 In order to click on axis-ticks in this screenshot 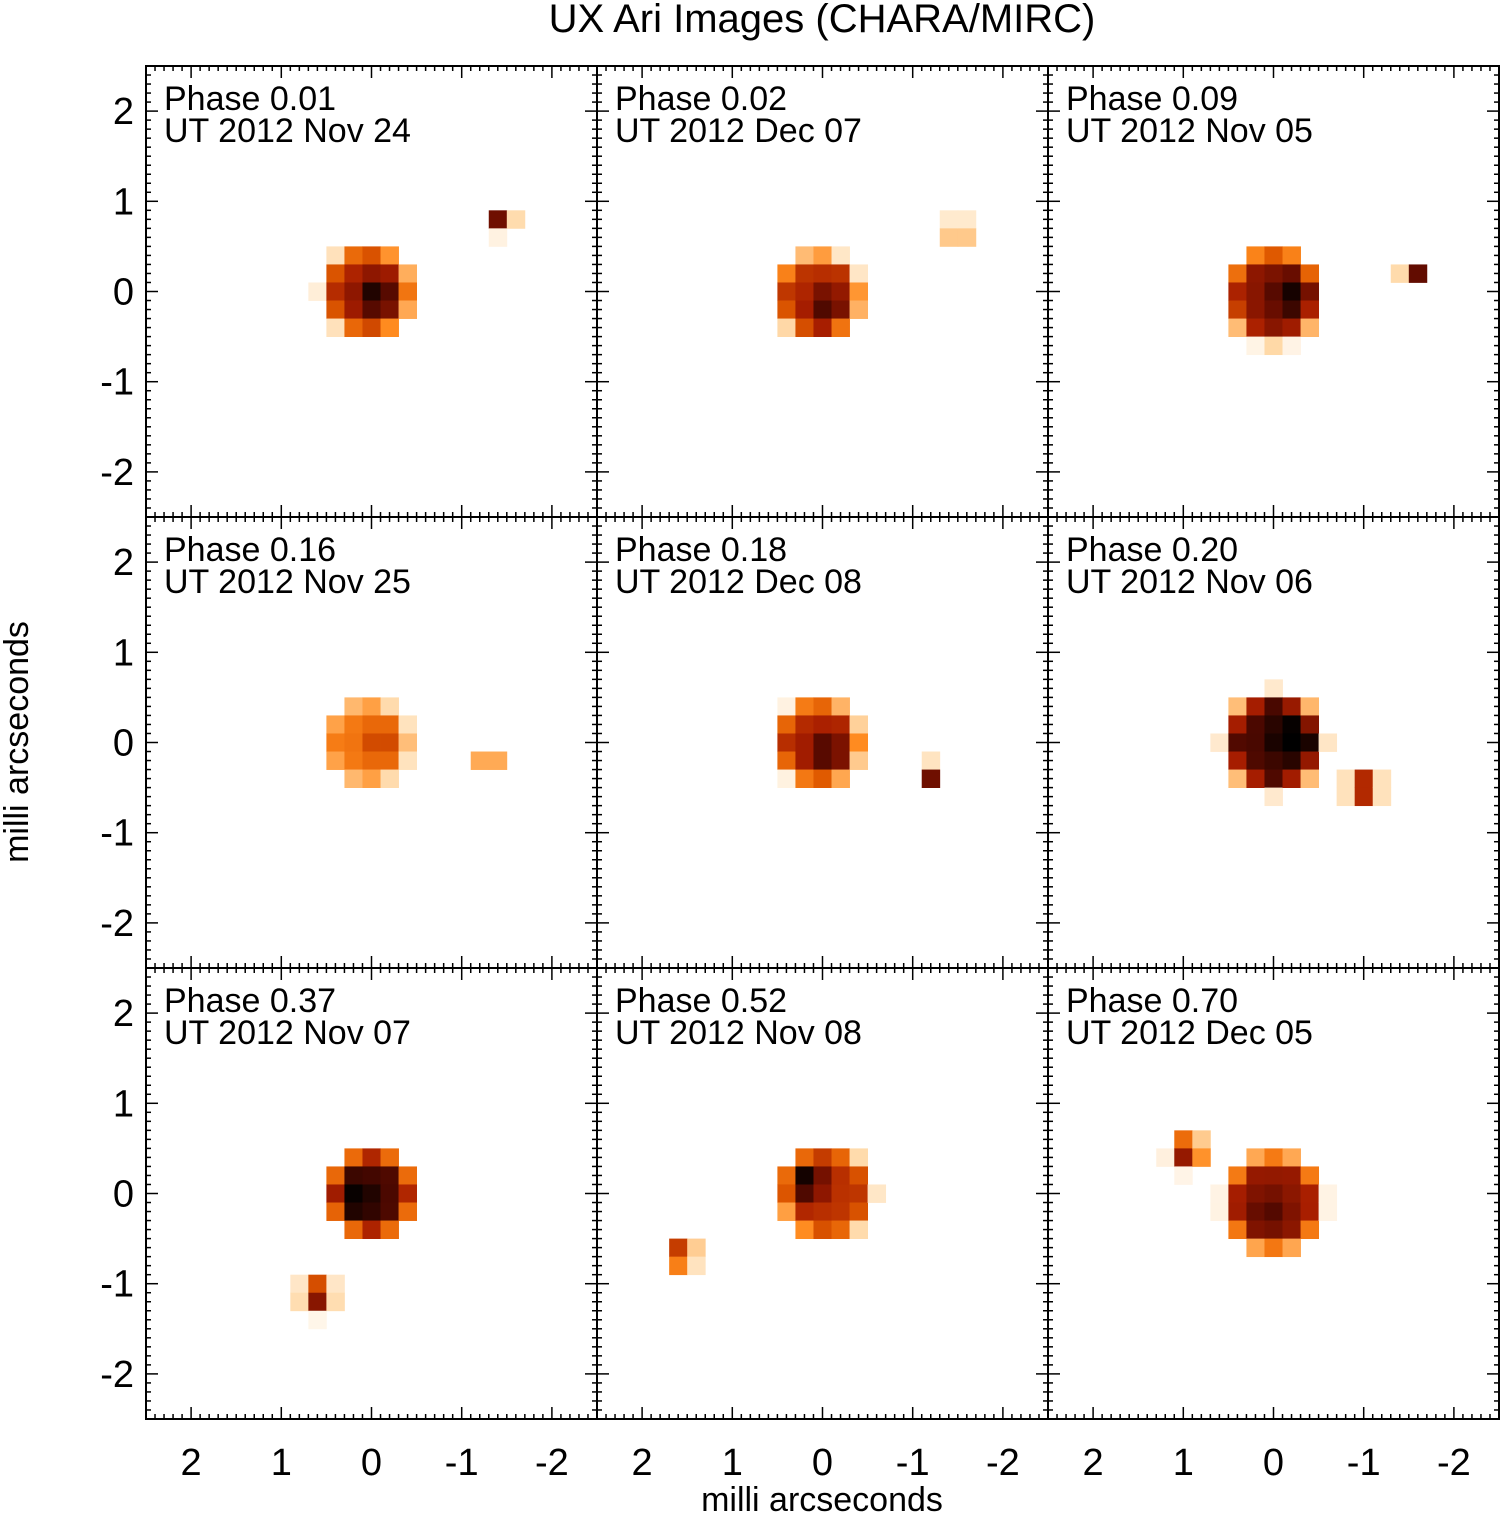, I will do `click(1273, 1193)`.